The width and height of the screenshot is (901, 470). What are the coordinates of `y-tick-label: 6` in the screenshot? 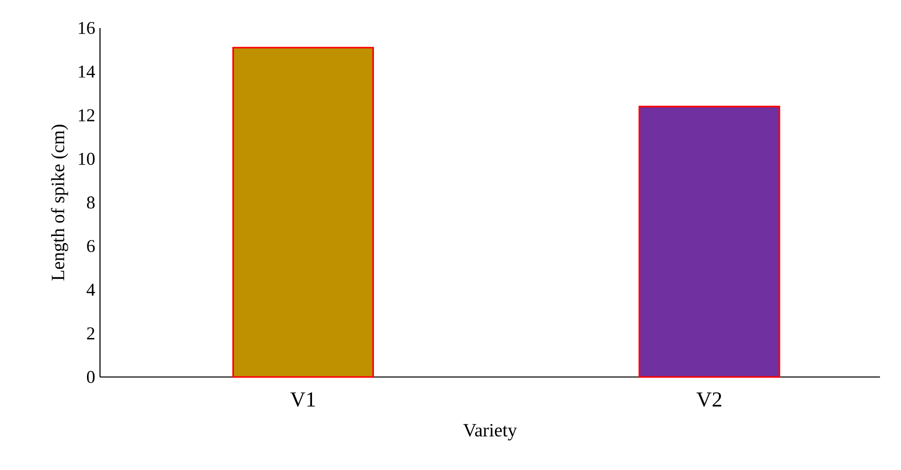 It's located at (91, 246).